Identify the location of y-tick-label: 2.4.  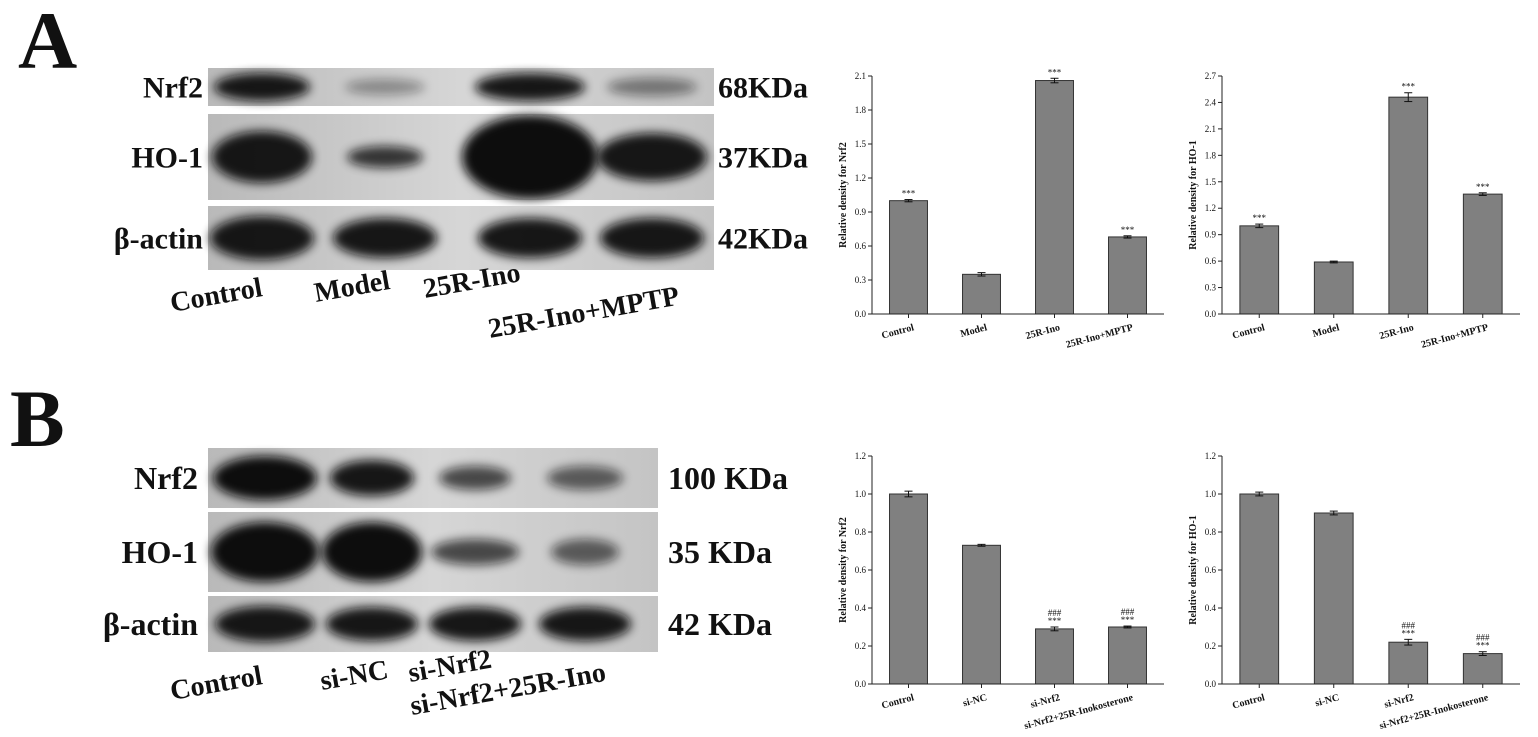
(1211, 102).